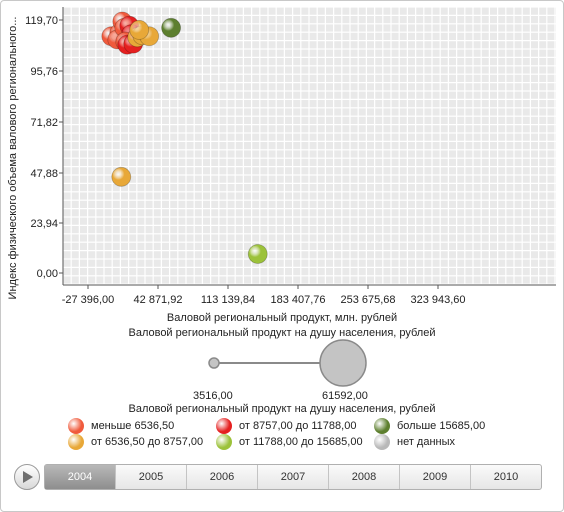  I want to click on timeline-year: 2010, so click(506, 477).